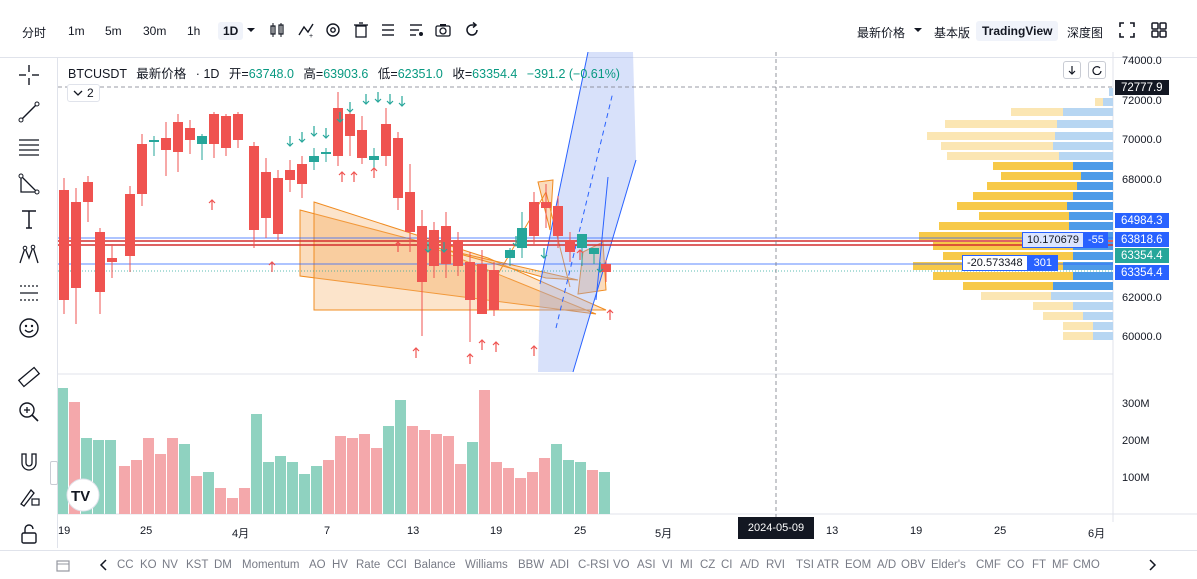 This screenshot has height=579, width=1197. I want to click on candle-style-icon, so click(277, 30).